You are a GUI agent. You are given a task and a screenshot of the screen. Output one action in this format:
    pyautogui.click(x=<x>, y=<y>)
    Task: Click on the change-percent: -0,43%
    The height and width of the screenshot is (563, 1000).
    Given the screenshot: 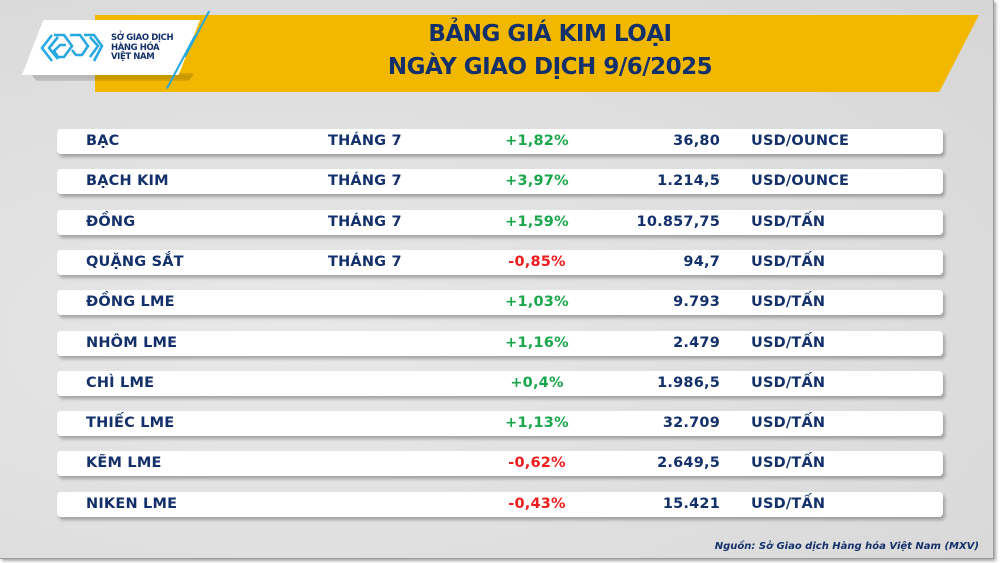 What is the action you would take?
    pyautogui.click(x=537, y=504)
    